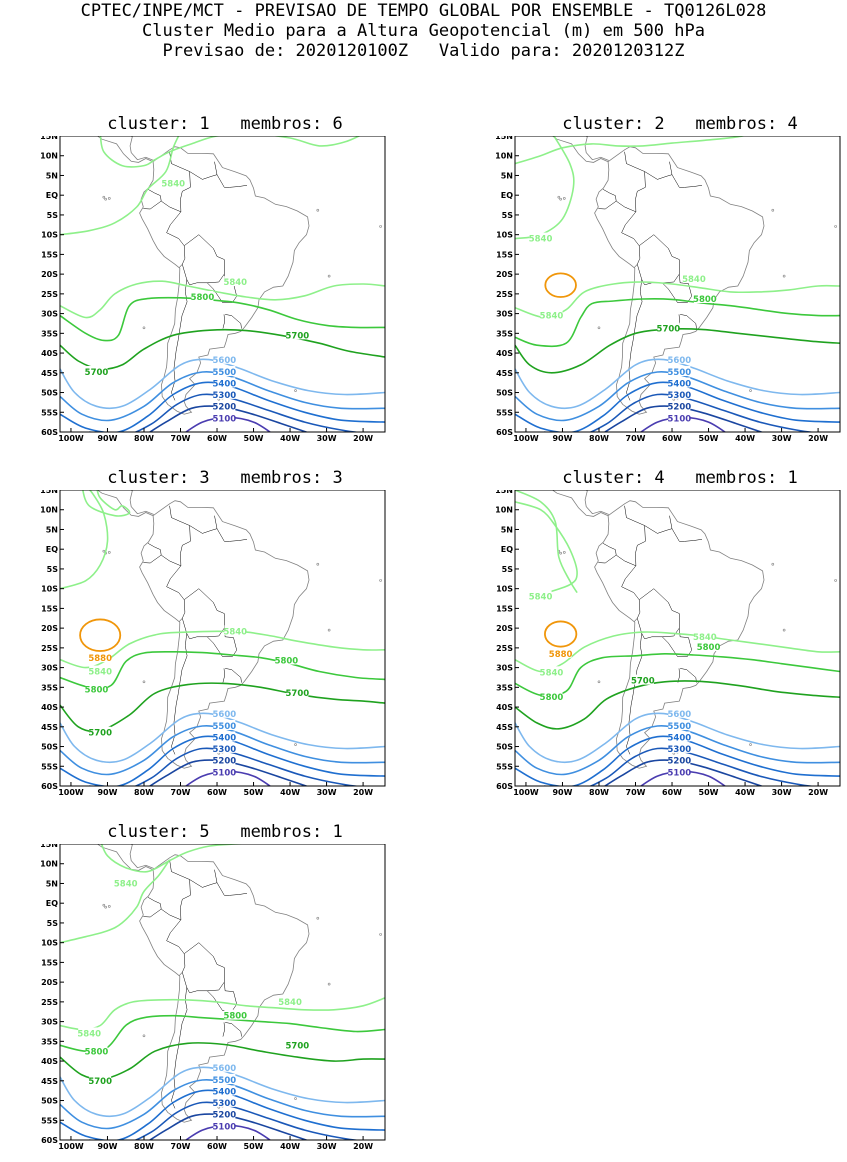 This screenshot has height=1162, width=847. Describe the element at coordinates (679, 738) in the screenshot. I see `contour-label: 5400` at that location.